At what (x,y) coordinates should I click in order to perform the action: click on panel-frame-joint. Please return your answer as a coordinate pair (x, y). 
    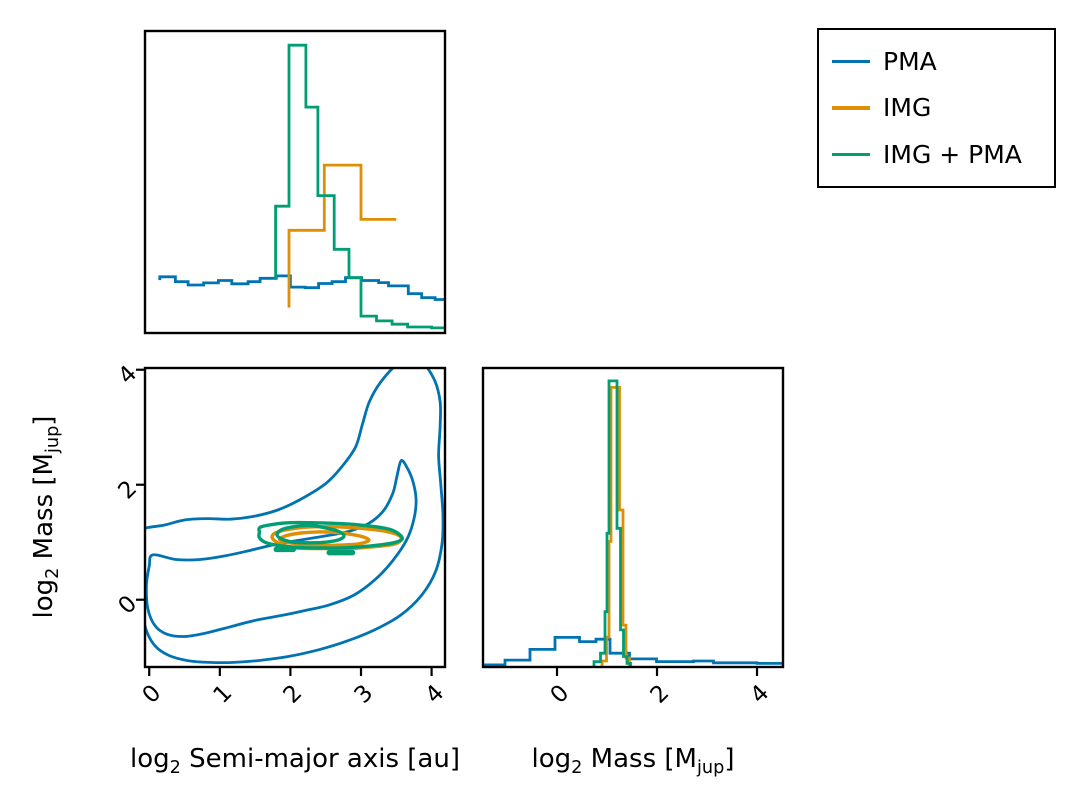
    Looking at the image, I should click on (295, 517).